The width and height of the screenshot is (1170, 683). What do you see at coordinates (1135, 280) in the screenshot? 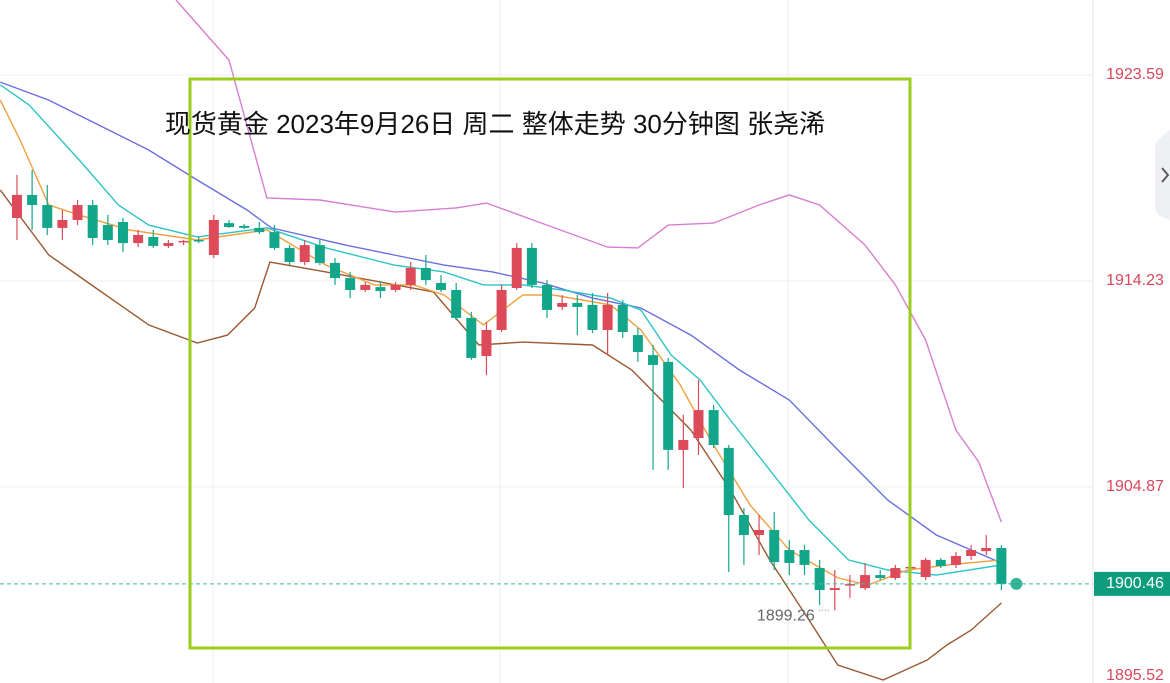
I see `y-tick-label: 1914.23` at bounding box center [1135, 280].